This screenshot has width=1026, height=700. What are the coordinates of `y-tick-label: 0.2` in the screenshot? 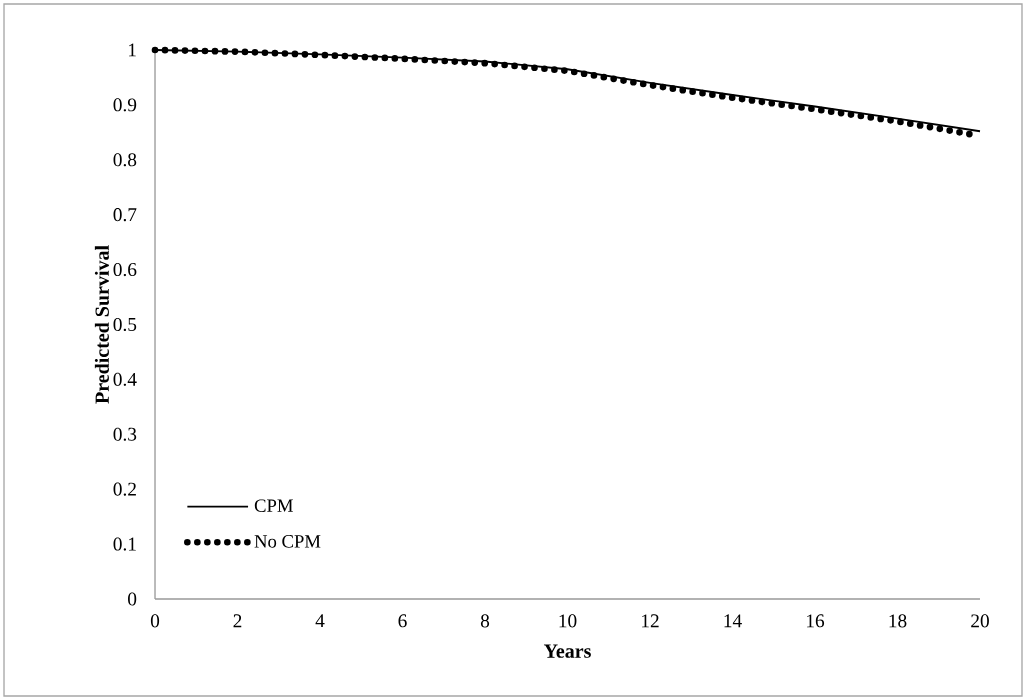 It's located at (124, 489).